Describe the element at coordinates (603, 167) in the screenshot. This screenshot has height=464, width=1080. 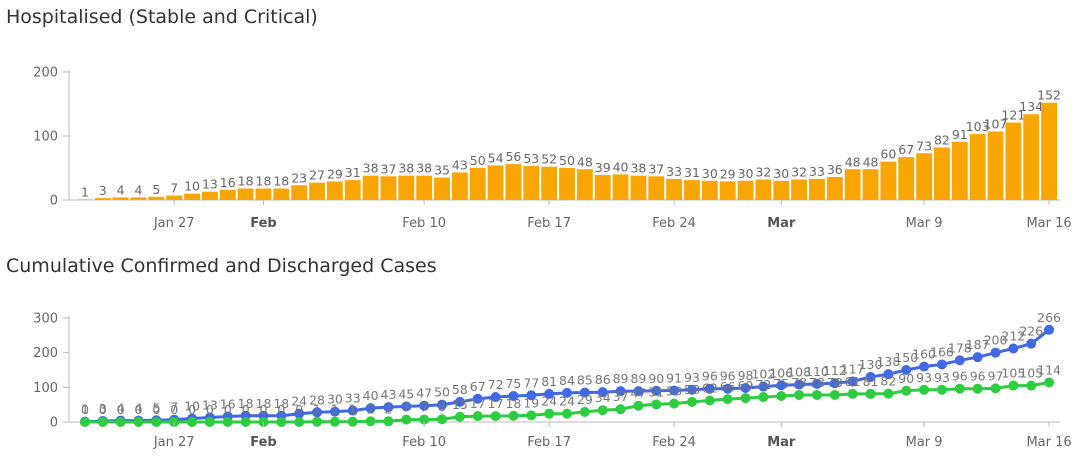
I see `bar-data-label: 39` at that location.